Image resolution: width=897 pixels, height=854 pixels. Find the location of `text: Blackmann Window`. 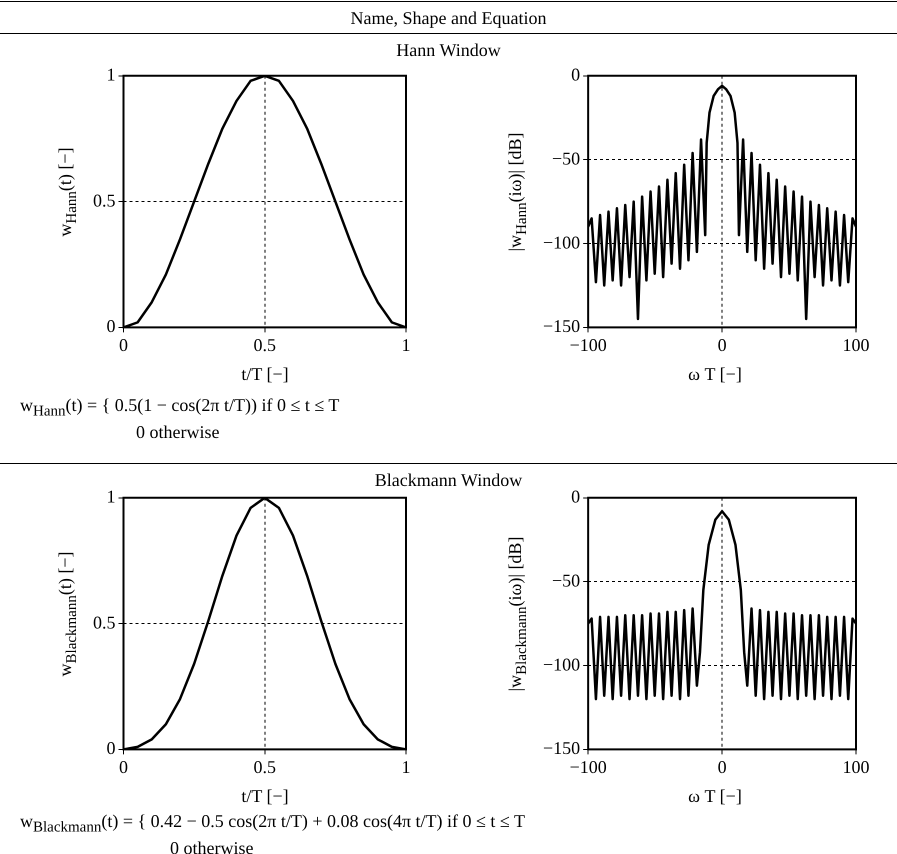

text: Blackmann Window is located at coordinates (448, 480).